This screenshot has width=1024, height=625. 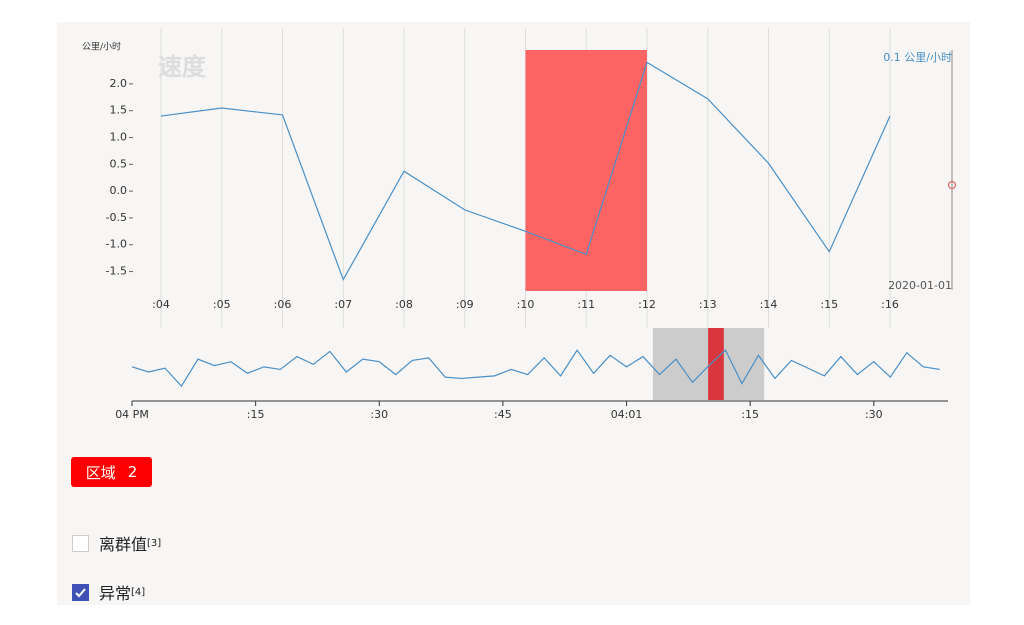 I want to click on checkbox-label: 异常, so click(x=115, y=593).